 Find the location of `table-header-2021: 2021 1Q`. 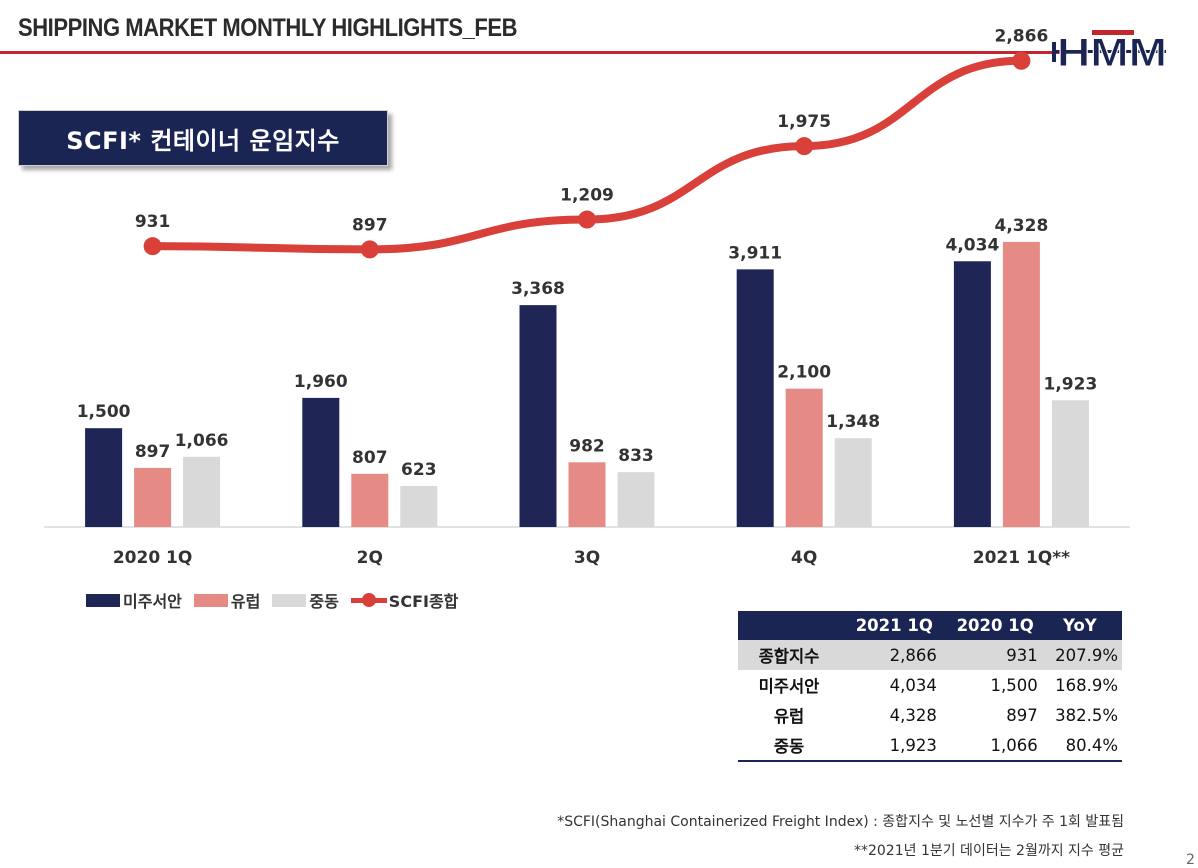

table-header-2021: 2021 1Q is located at coordinates (890, 625).